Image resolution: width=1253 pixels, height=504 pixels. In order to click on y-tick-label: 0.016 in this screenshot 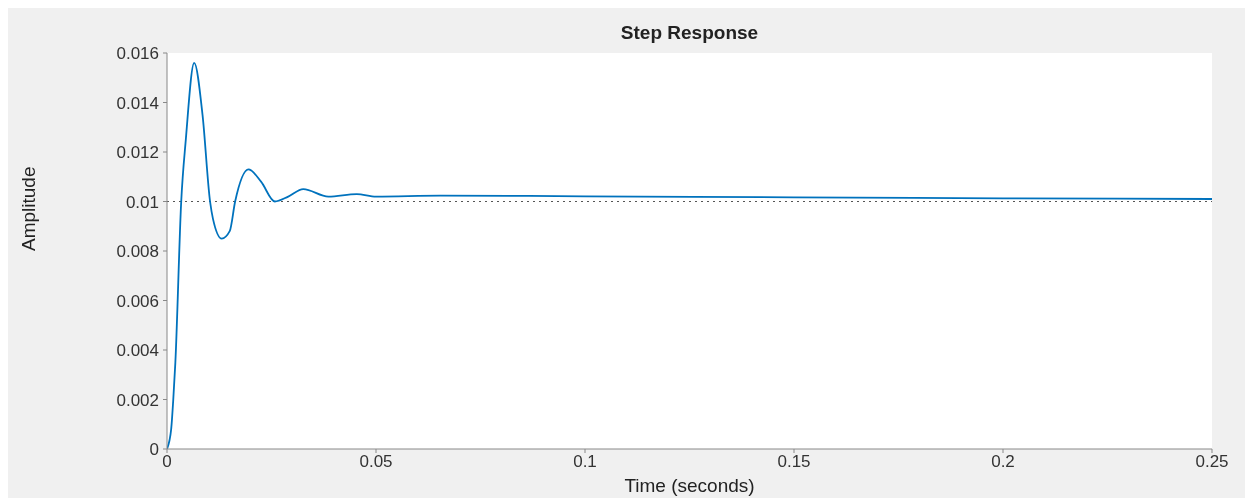, I will do `click(137, 54)`.